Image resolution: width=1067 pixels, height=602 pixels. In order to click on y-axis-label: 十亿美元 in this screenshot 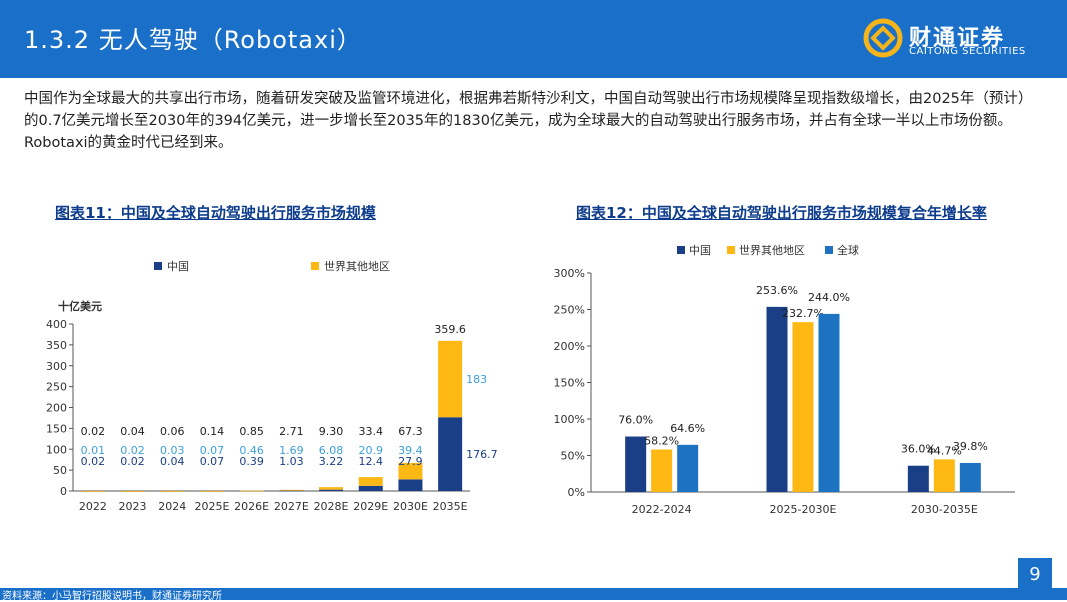, I will do `click(80, 306)`.